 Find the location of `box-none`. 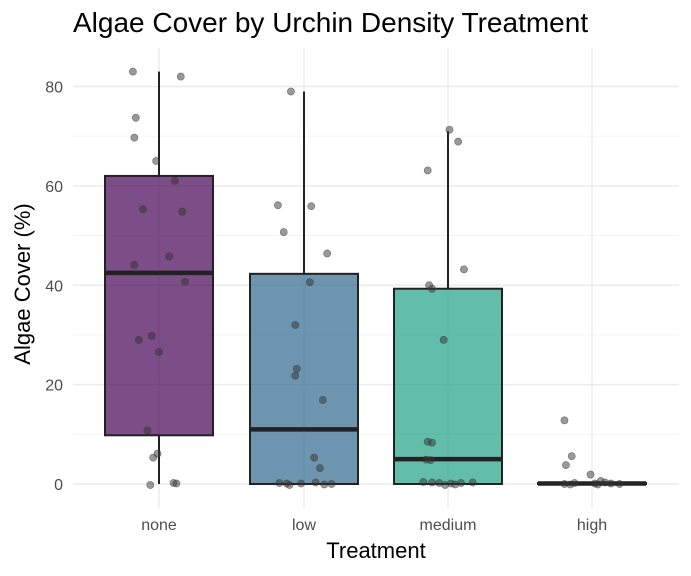

box-none is located at coordinates (159, 277).